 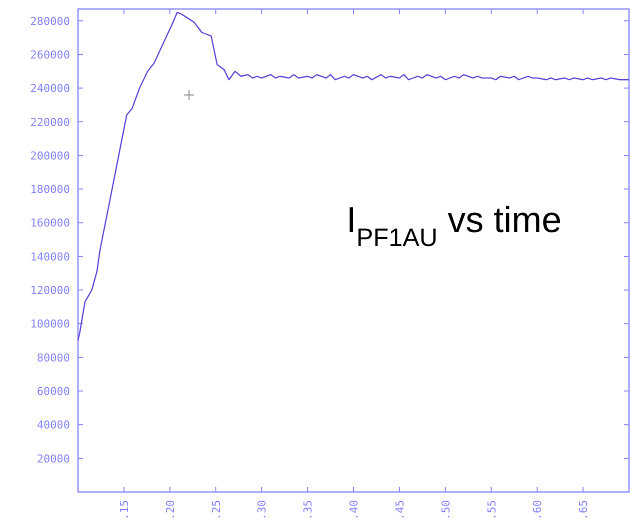 I want to click on y-tick-label: 60000, so click(x=53, y=391).